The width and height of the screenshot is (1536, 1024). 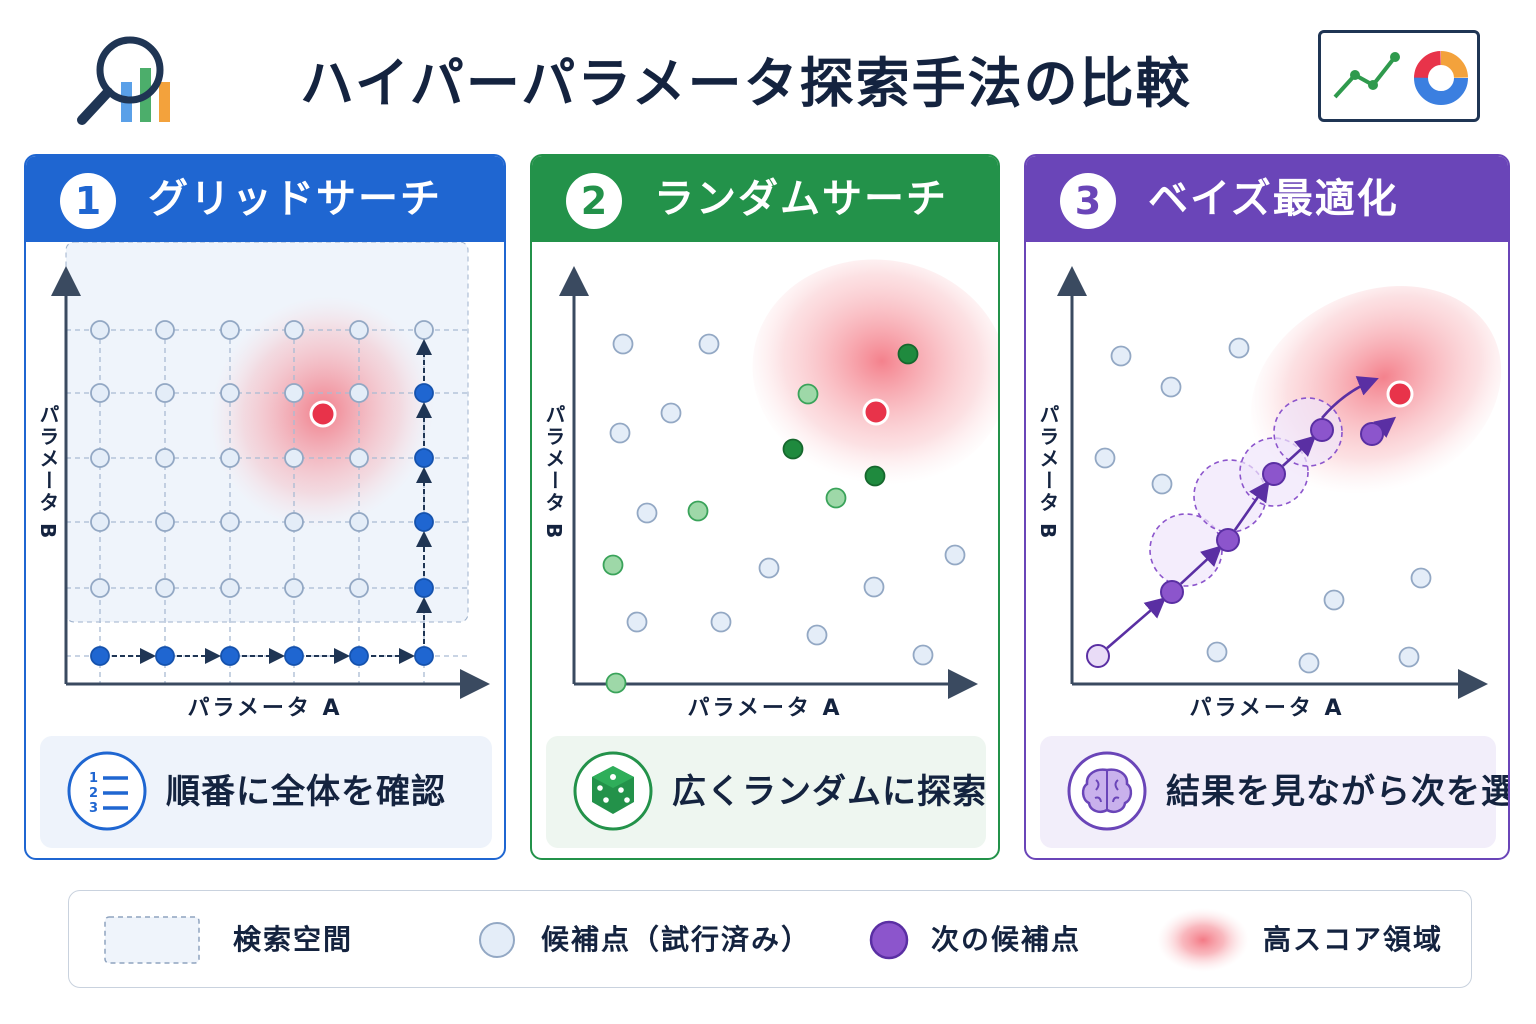 What do you see at coordinates (1203, 940) in the screenshot?
I see `high-score-swatch` at bounding box center [1203, 940].